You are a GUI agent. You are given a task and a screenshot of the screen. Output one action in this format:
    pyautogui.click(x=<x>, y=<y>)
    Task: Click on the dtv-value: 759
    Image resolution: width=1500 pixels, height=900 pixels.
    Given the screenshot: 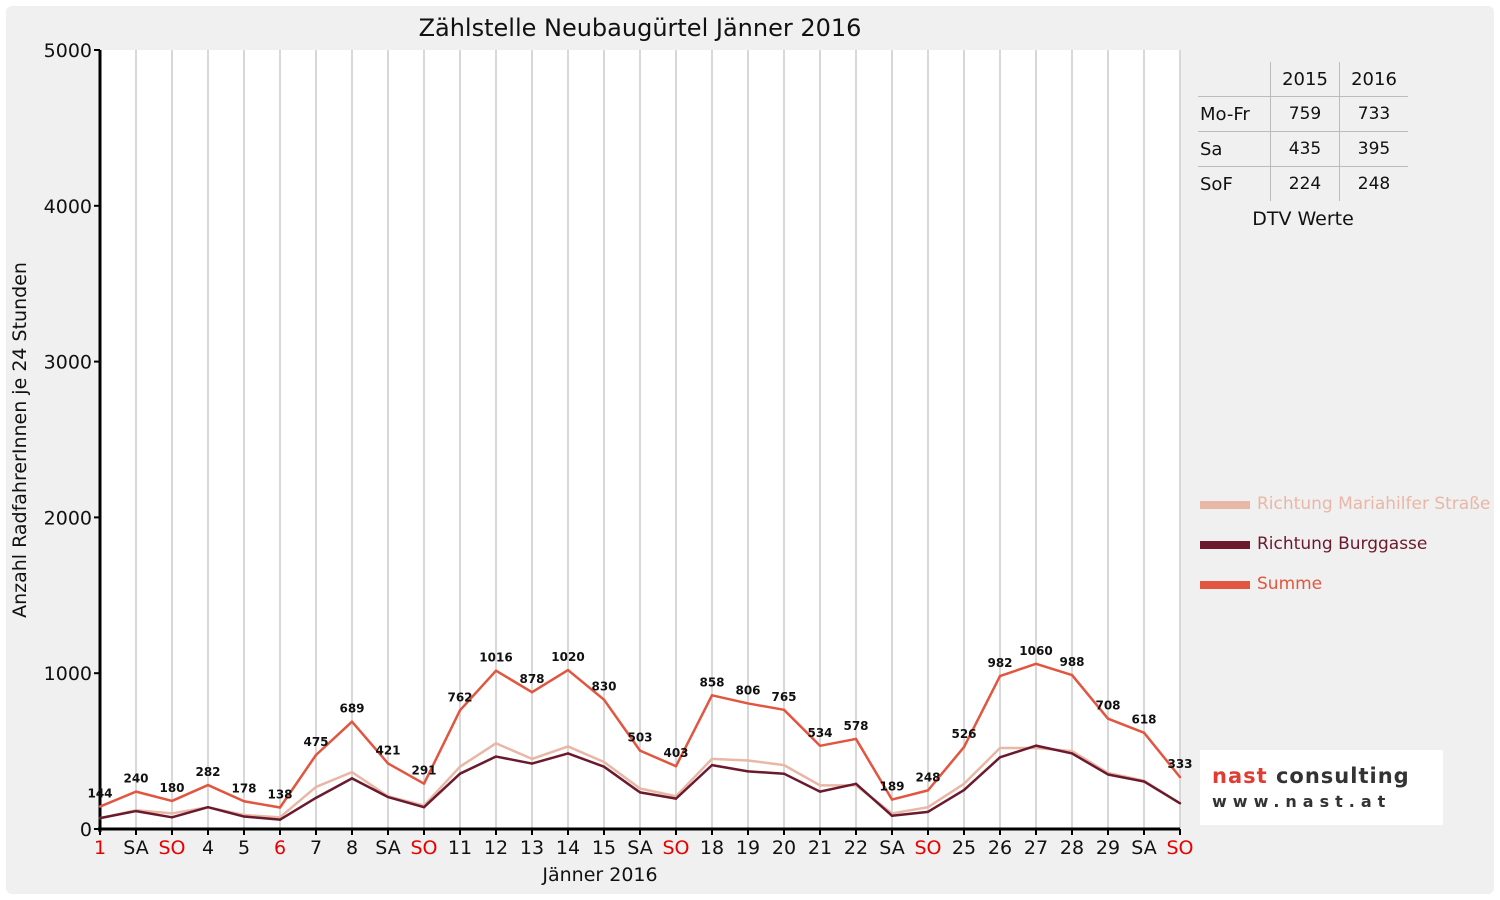 What is the action you would take?
    pyautogui.click(x=1305, y=114)
    